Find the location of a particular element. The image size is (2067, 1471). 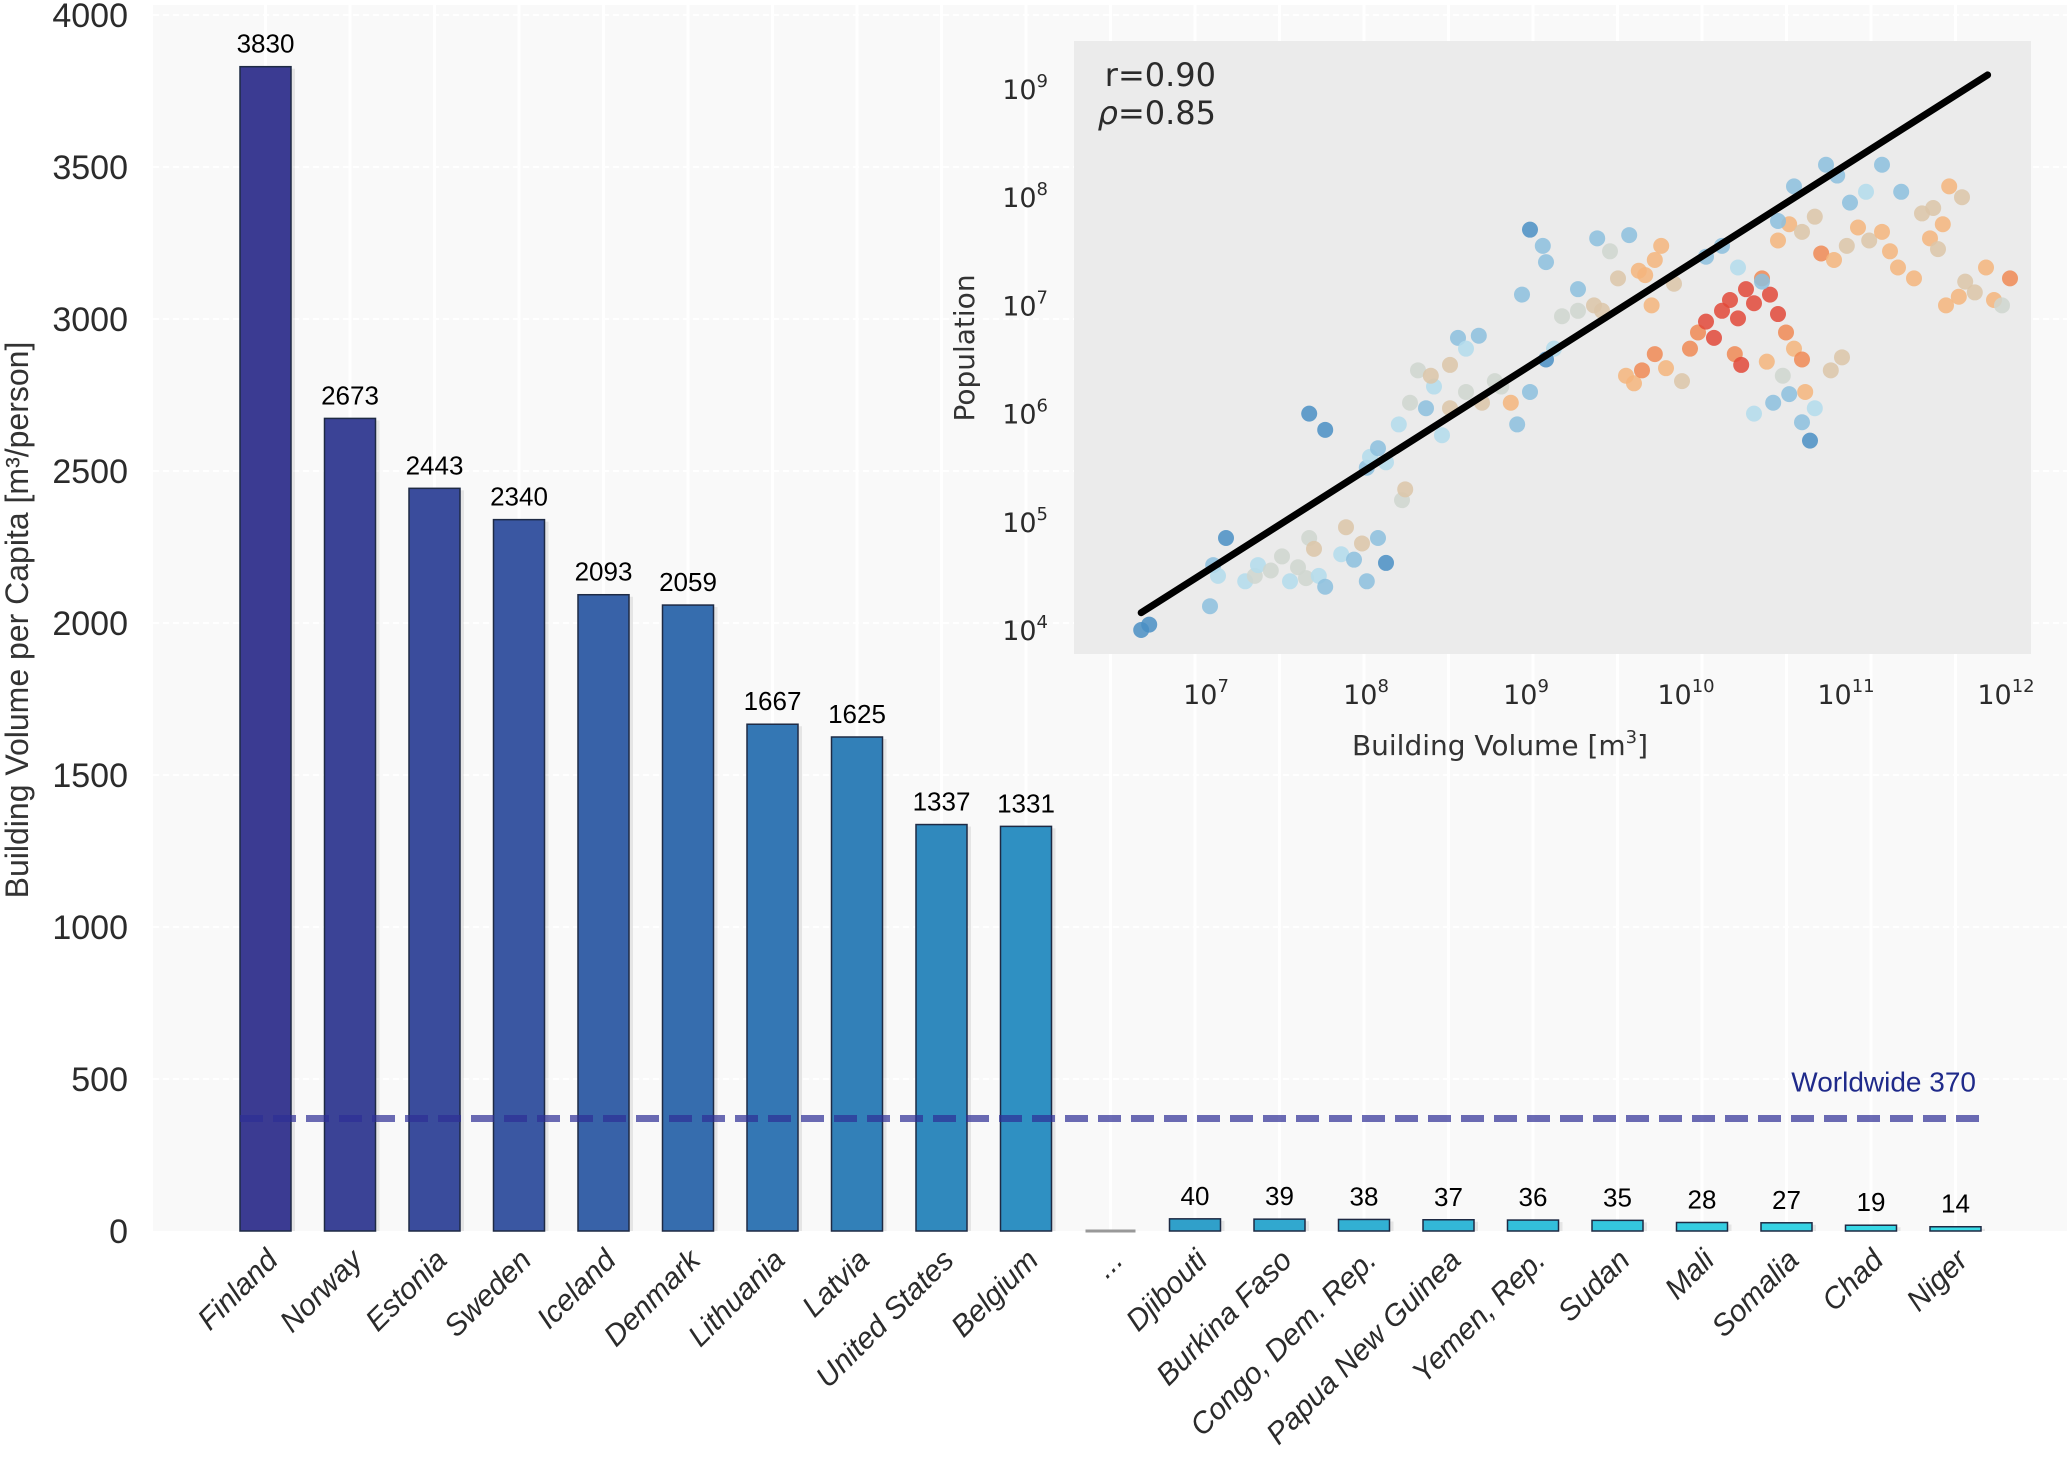

bar-value-label: 39 is located at coordinates (1279, 1196).